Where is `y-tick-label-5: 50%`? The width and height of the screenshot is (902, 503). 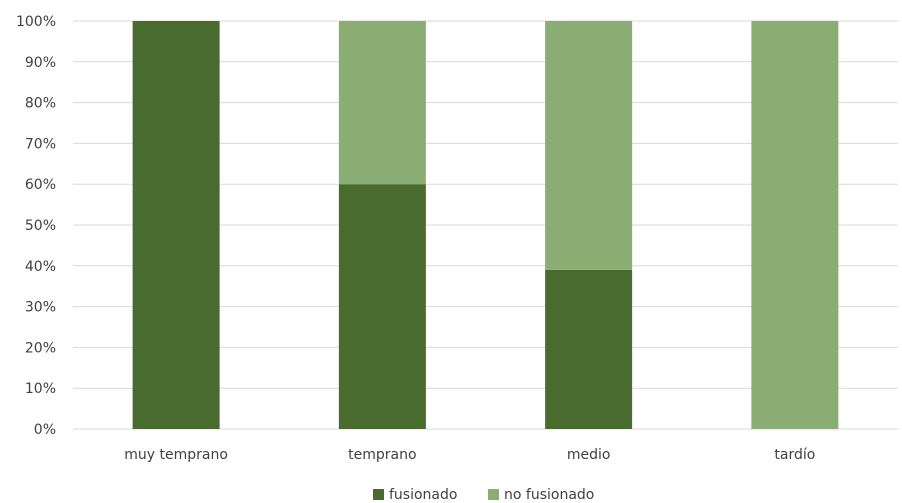 y-tick-label-5: 50% is located at coordinates (40, 226).